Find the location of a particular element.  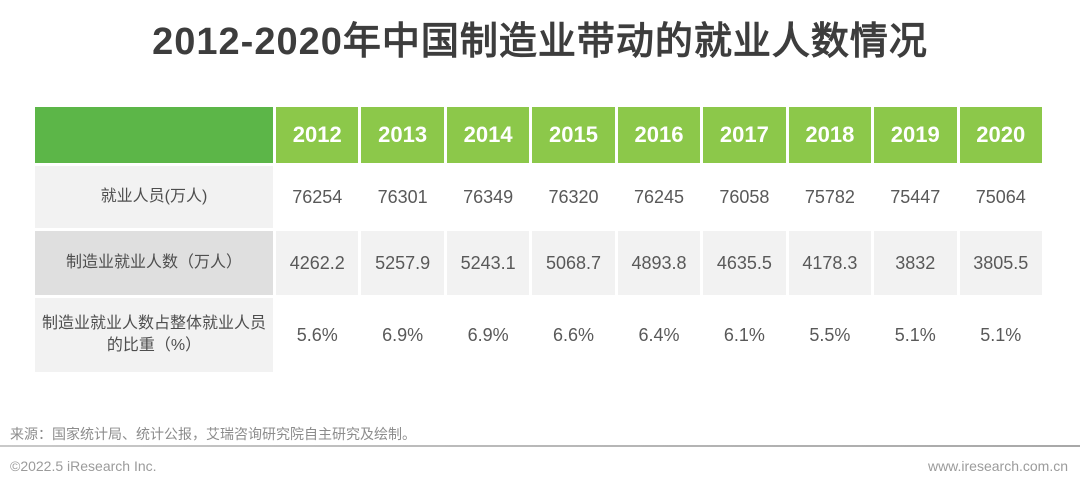

row-label-cell: 就业人员(万人) is located at coordinates (154, 197).